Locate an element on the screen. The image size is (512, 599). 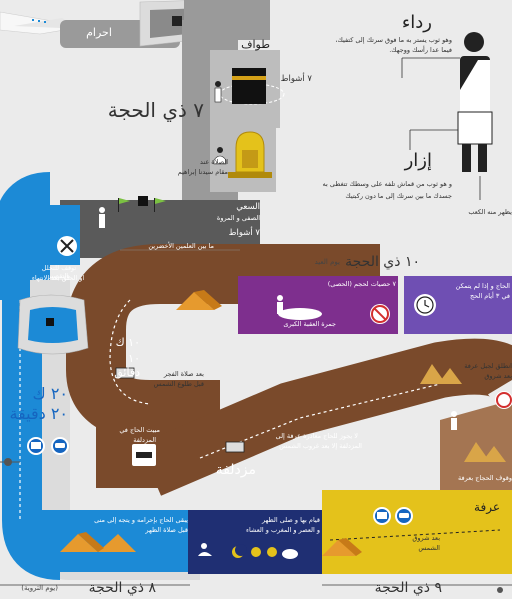
rida-desc-2: فيما عدا رأسك ووجهك. is located at coordinates (420, 50).